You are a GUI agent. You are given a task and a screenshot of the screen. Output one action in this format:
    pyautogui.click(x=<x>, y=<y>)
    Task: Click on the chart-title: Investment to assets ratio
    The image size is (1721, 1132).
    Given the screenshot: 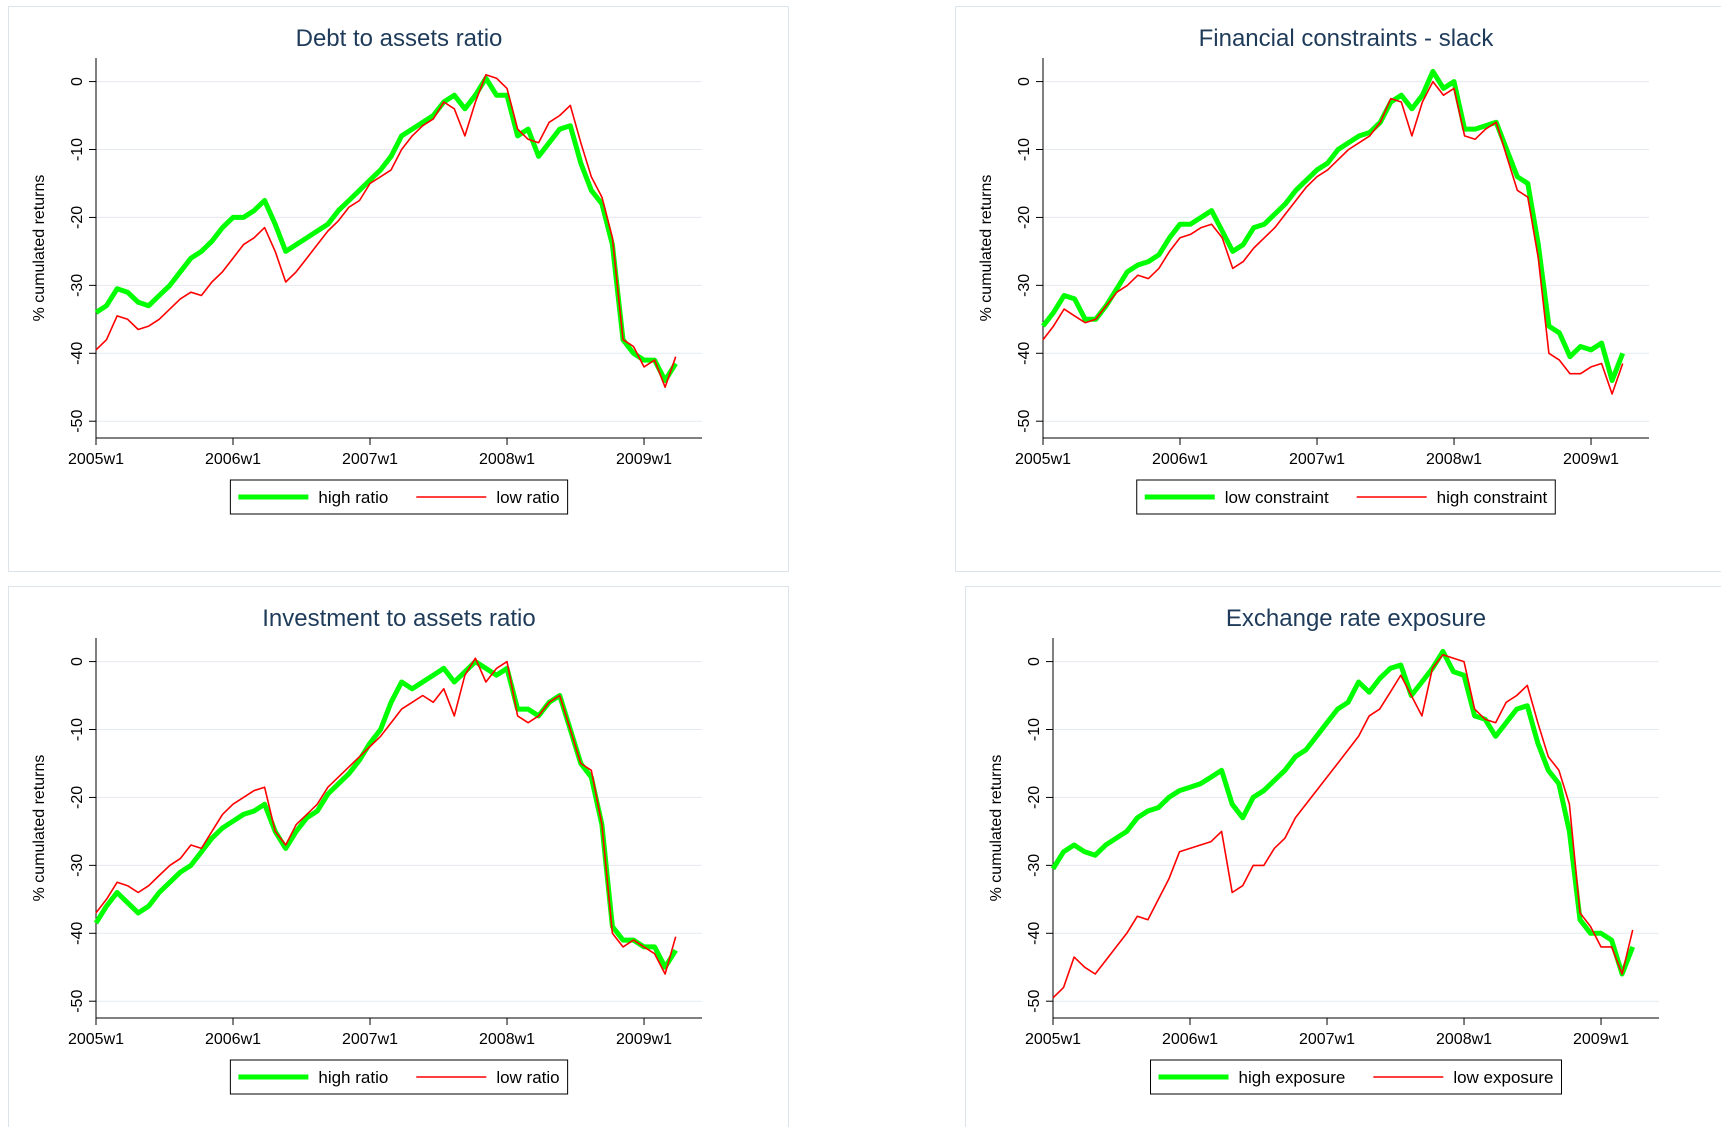 What is the action you would take?
    pyautogui.click(x=398, y=618)
    